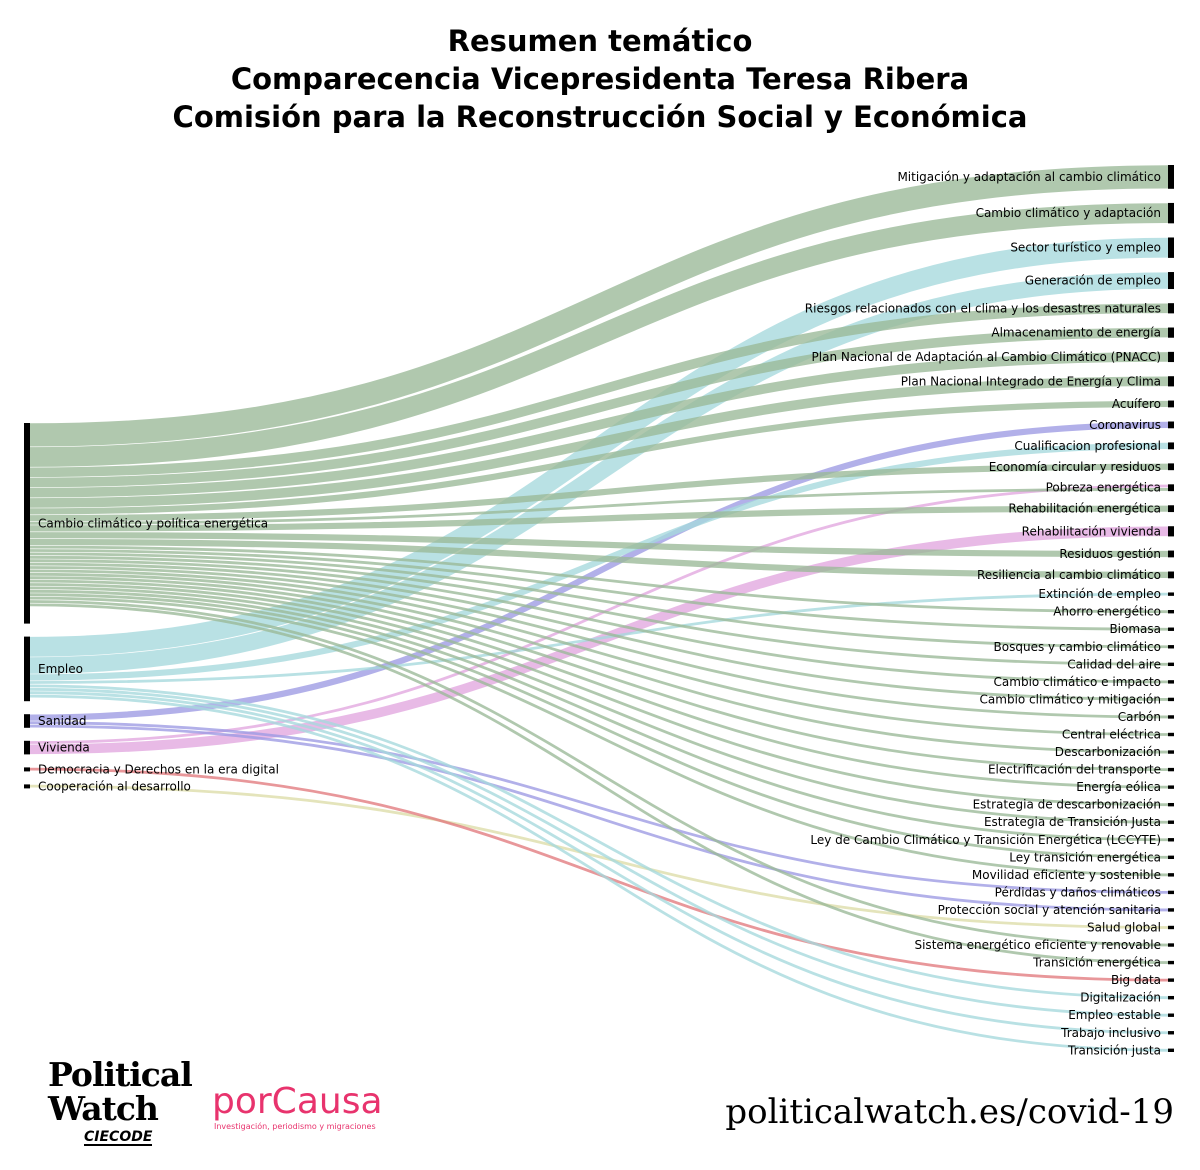  Describe the element at coordinates (1135, 629) in the screenshot. I see `target-label-biomasa: Biomasa` at that location.